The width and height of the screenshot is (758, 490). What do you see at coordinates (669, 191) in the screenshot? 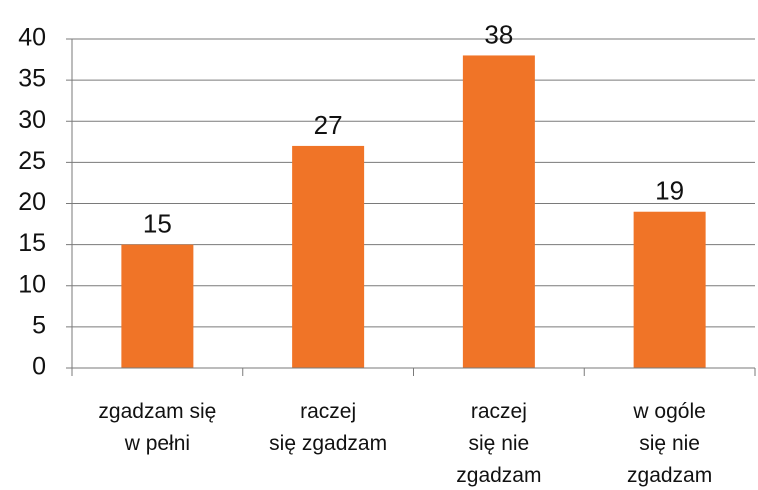
I see `data-label: 19` at bounding box center [669, 191].